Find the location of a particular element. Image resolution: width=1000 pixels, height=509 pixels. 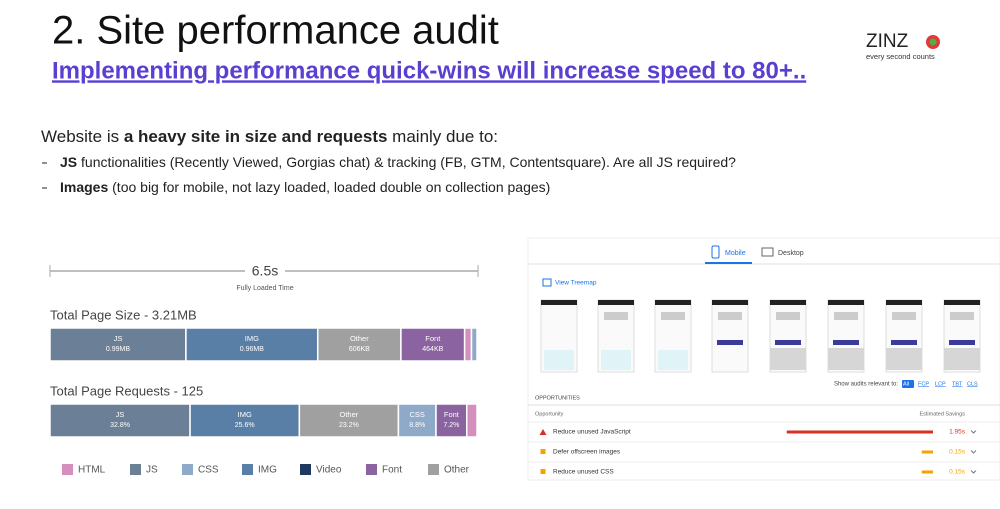

tab: Desktop is located at coordinates (791, 253).